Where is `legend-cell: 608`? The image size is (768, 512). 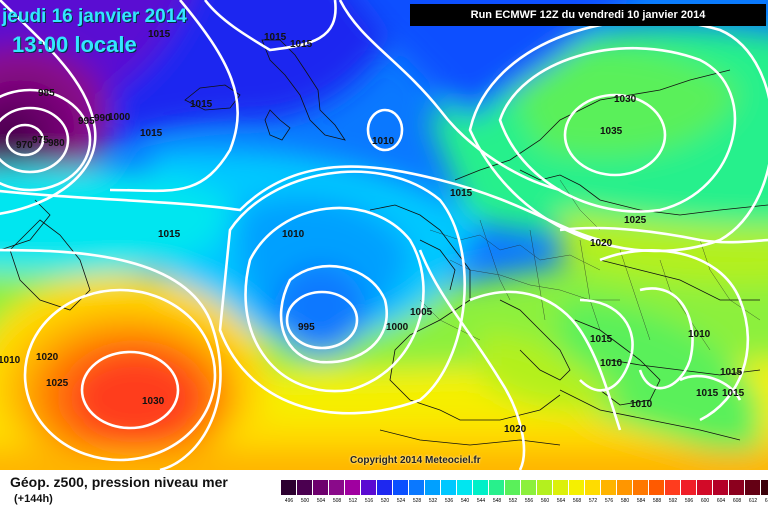
legend-cell: 608 is located at coordinates (737, 494).